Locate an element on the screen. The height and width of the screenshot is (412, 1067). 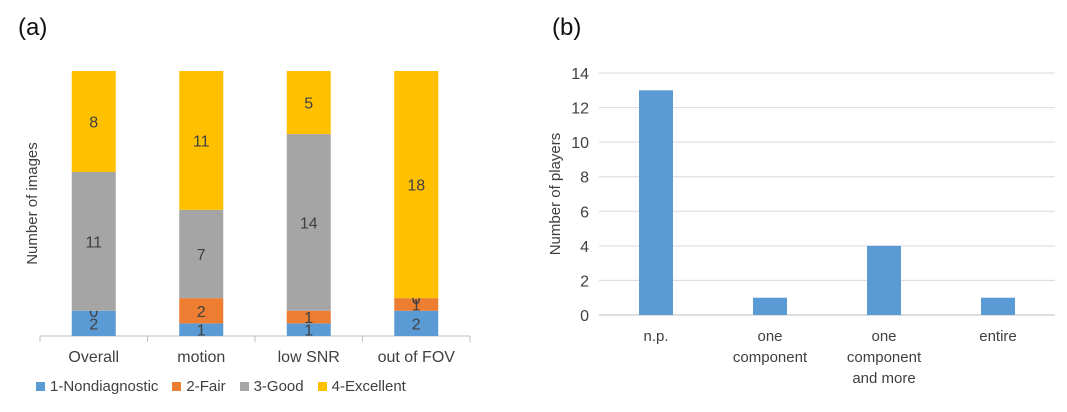
legend-label: 4-Excellent is located at coordinates (368, 386).